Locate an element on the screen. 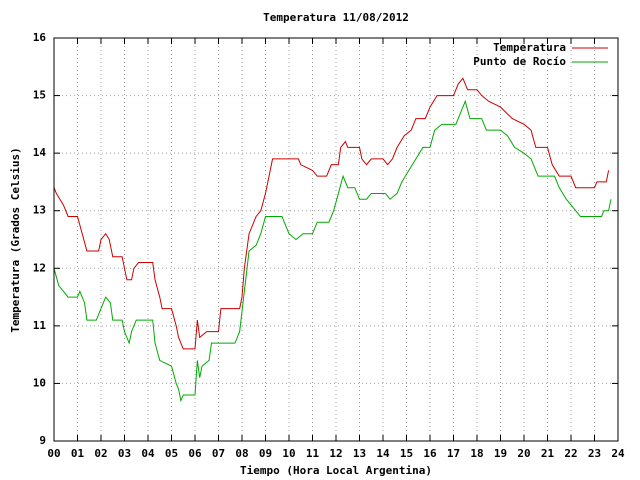  x-tick-label: 21 is located at coordinates (548, 453).